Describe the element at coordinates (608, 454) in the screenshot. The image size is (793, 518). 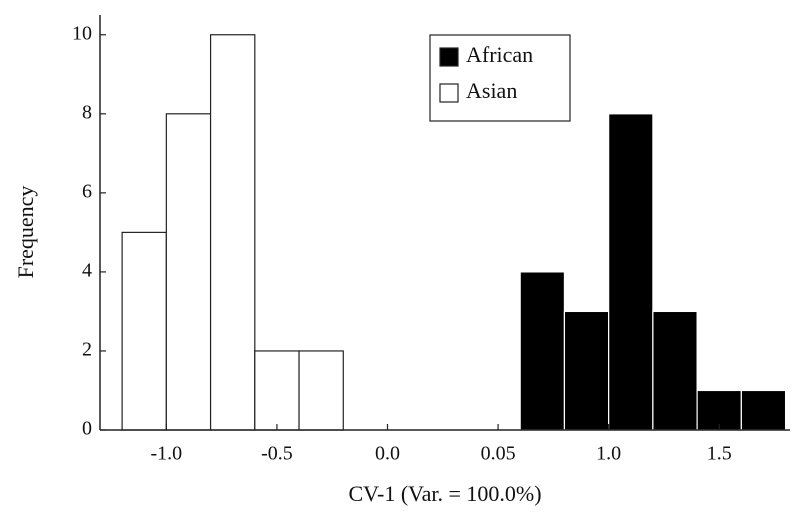
I see `x-tick-label: 1.0` at that location.